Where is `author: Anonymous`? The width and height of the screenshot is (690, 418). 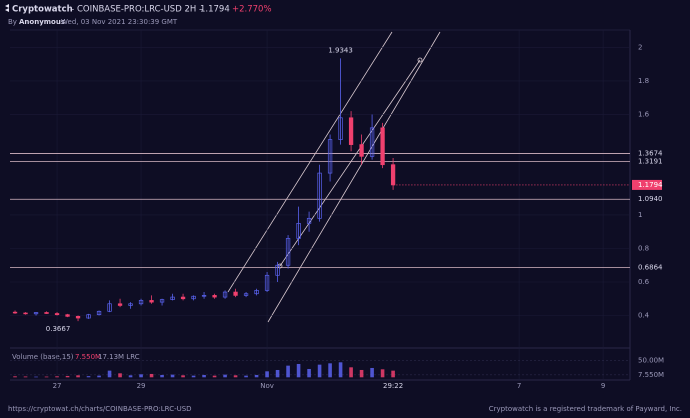 author: Anonymous is located at coordinates (42, 22).